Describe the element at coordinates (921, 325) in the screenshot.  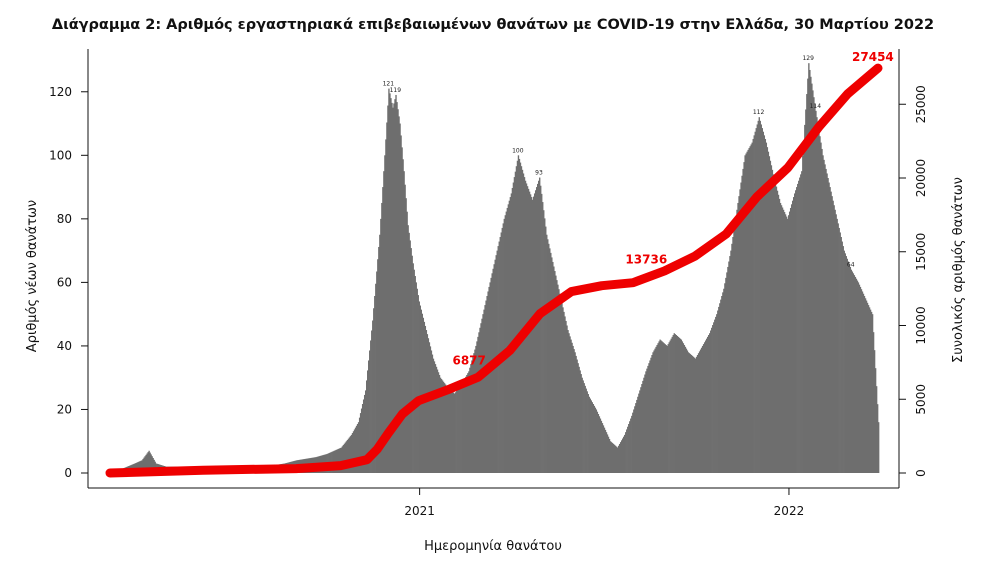
I see `y2-tick-label: 10000` at that location.